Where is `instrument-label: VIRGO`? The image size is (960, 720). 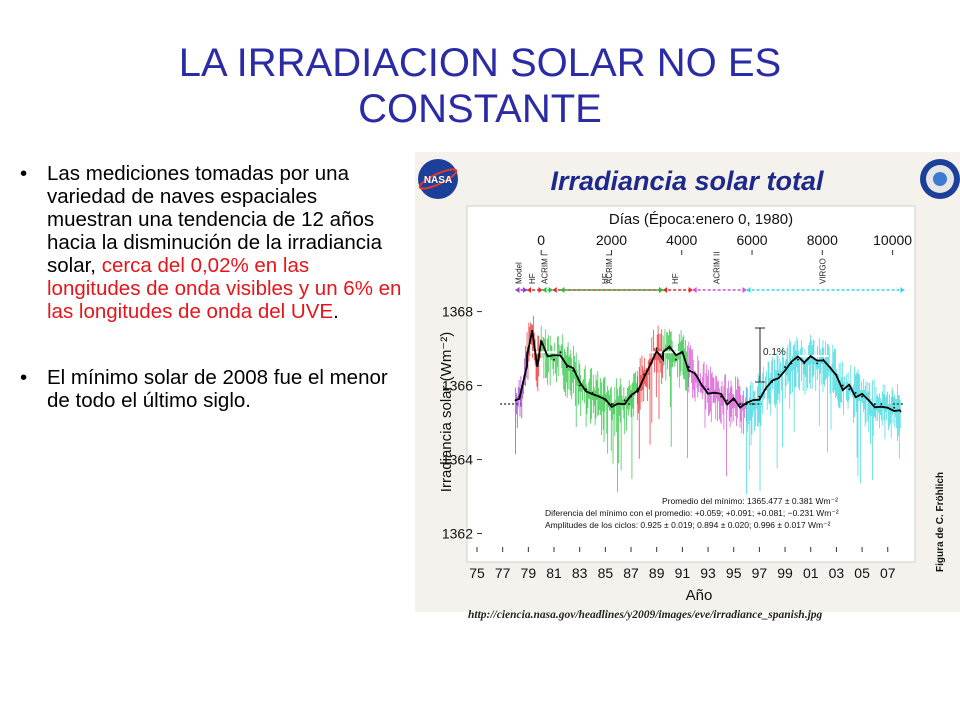 instrument-label: VIRGO is located at coordinates (822, 271).